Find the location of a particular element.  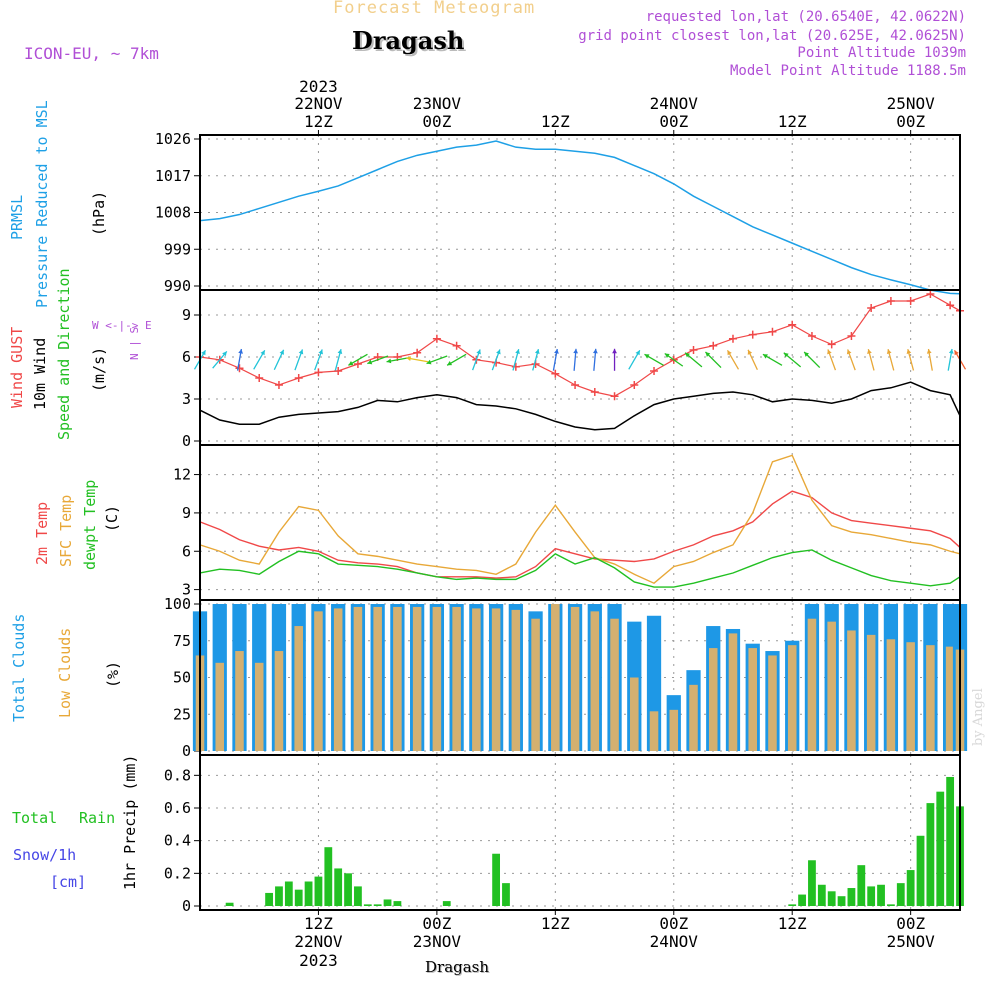

sfctemp-label: SFC Temp is located at coordinates (66, 530).